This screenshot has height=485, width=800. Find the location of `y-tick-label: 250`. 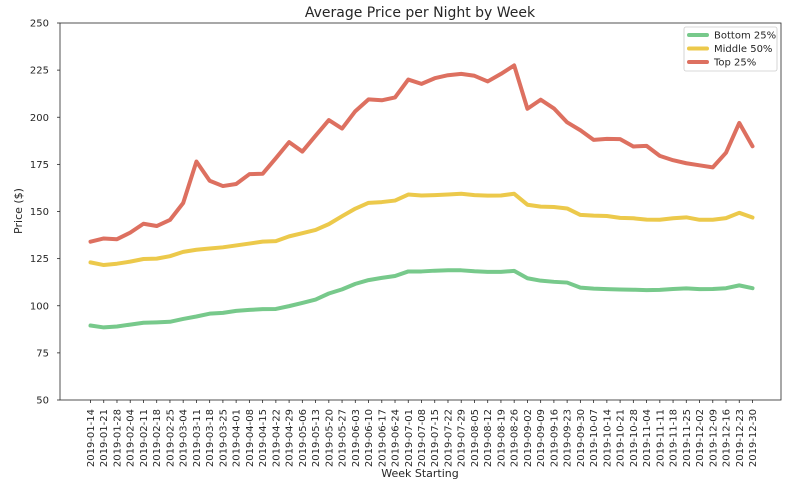

y-tick-label: 250 is located at coordinates (39, 24).